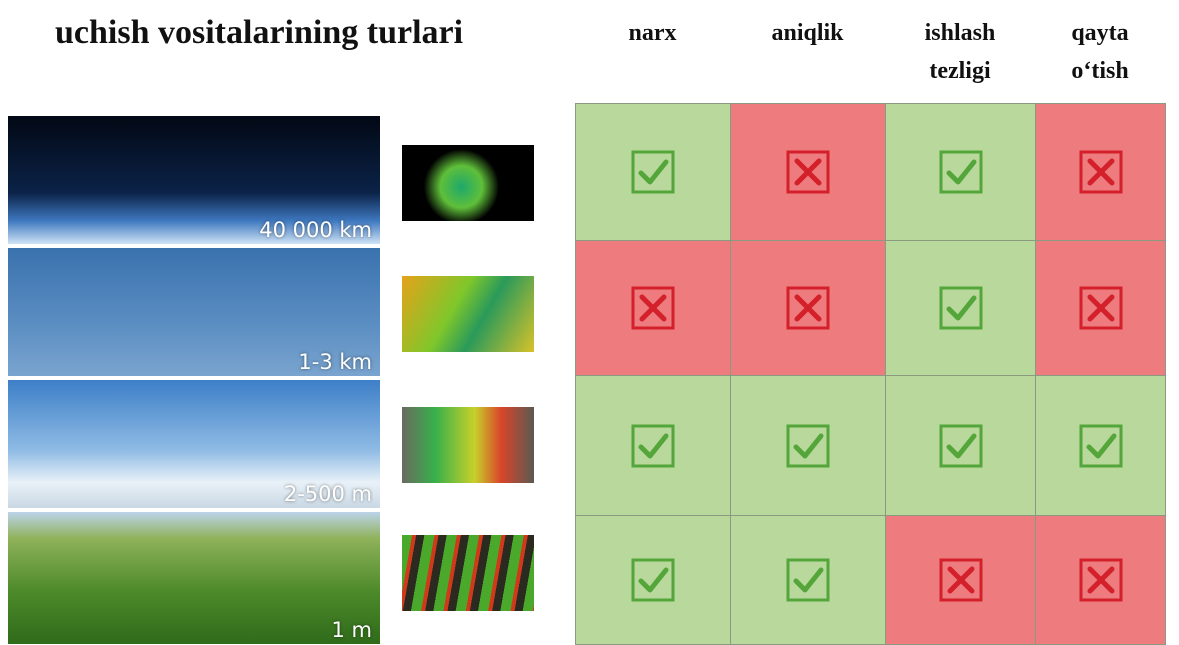 This screenshot has width=1179, height=645. I want to click on column-header: narx, so click(652, 33).